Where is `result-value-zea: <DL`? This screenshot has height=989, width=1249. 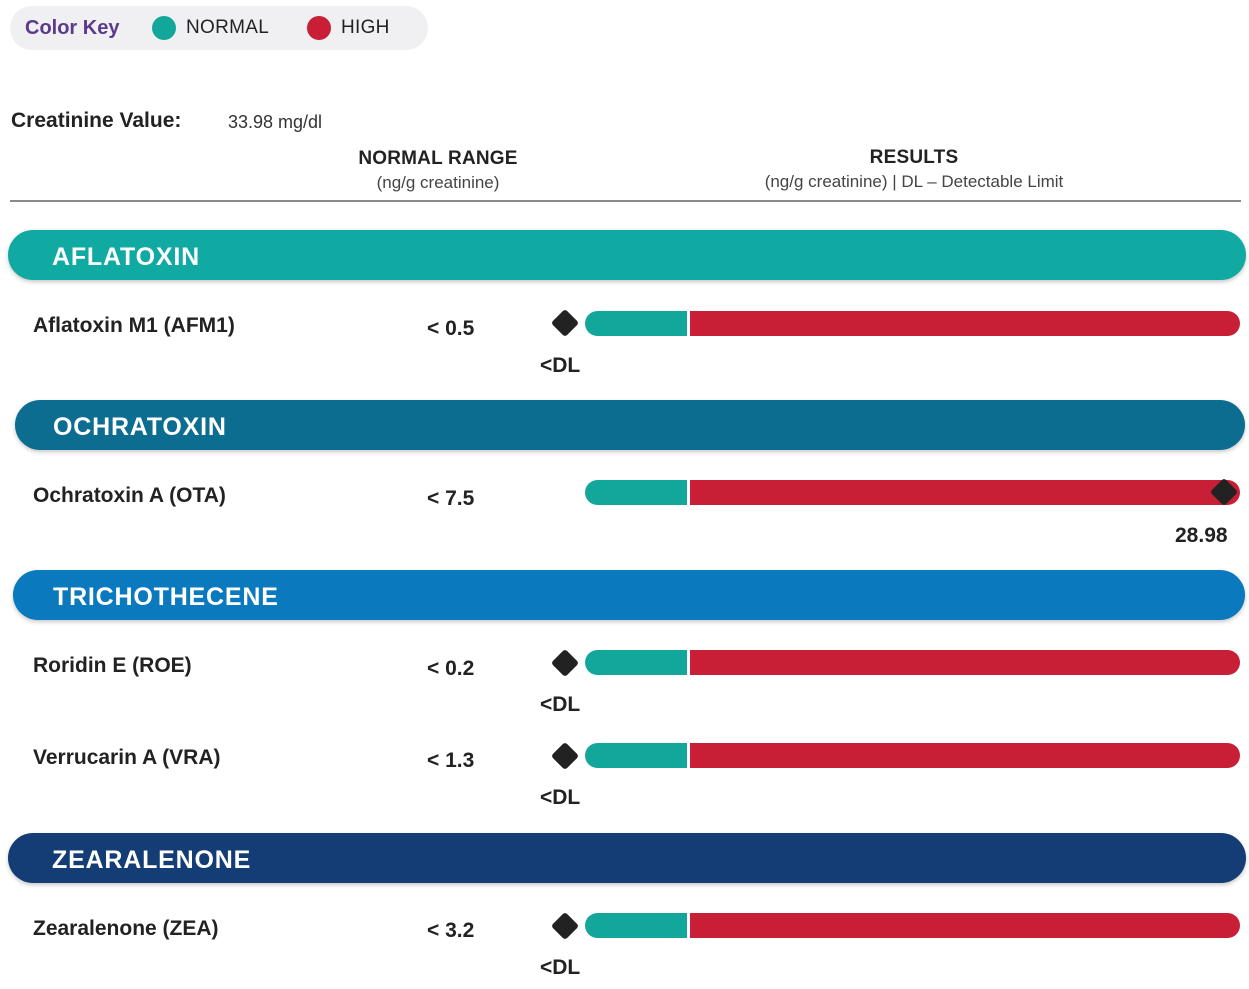
result-value-zea: <DL is located at coordinates (560, 967).